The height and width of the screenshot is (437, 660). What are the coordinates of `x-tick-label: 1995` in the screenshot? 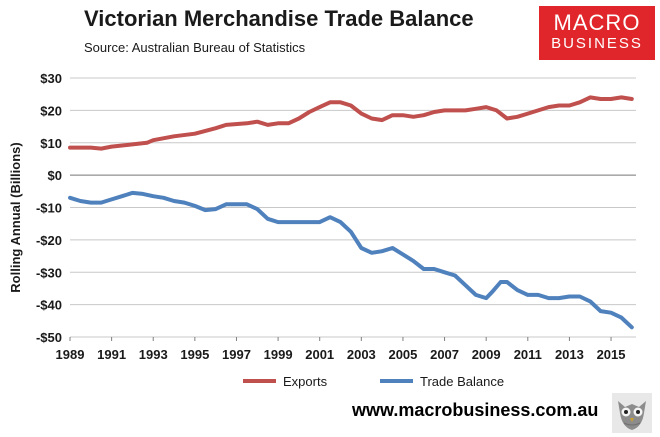 It's located at (194, 354).